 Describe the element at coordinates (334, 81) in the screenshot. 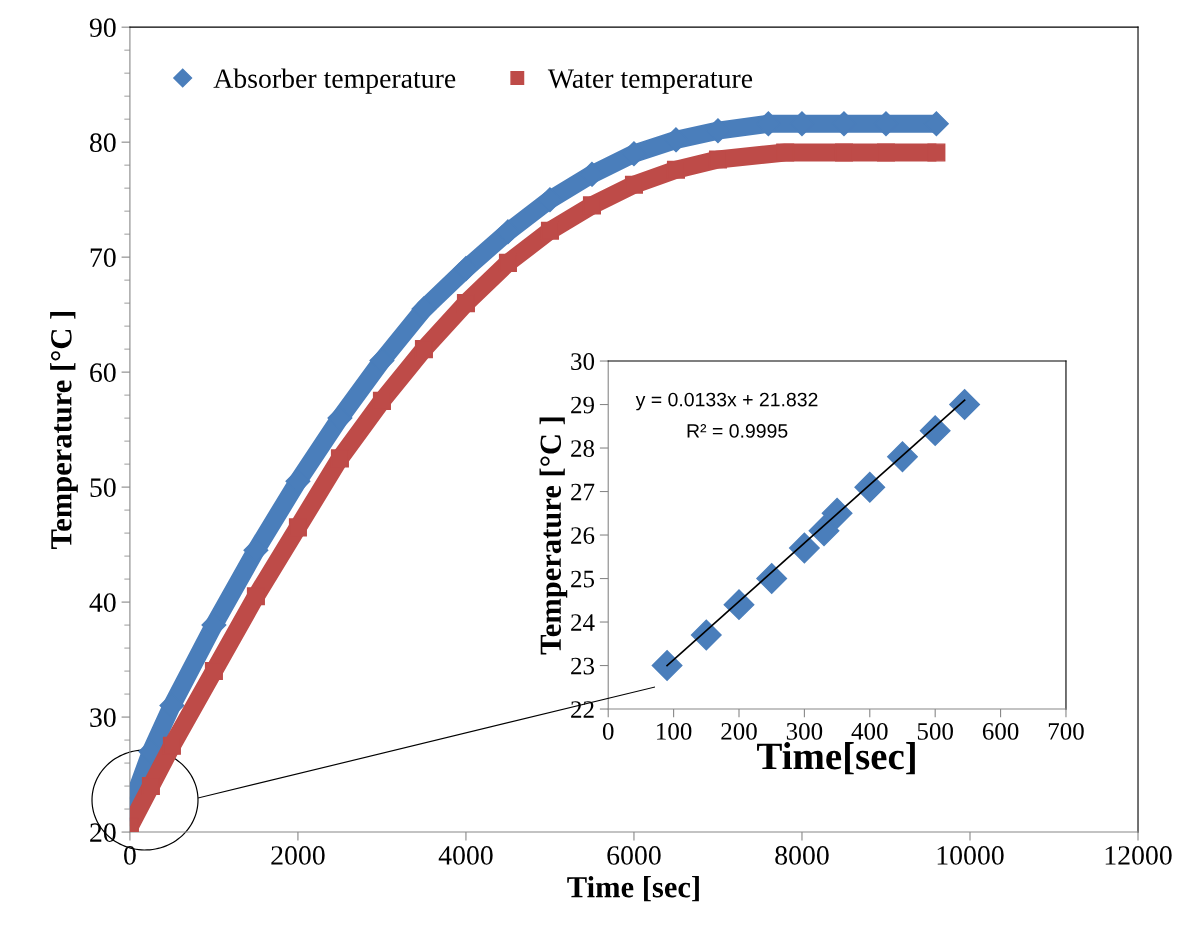

I see `legend-label: Absorber temperature` at that location.